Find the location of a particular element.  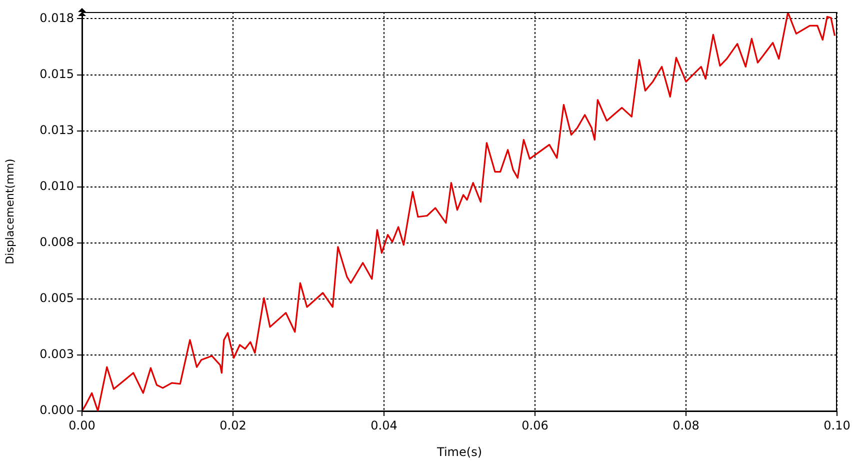

x-tick-label: 0.00 is located at coordinates (82, 425).